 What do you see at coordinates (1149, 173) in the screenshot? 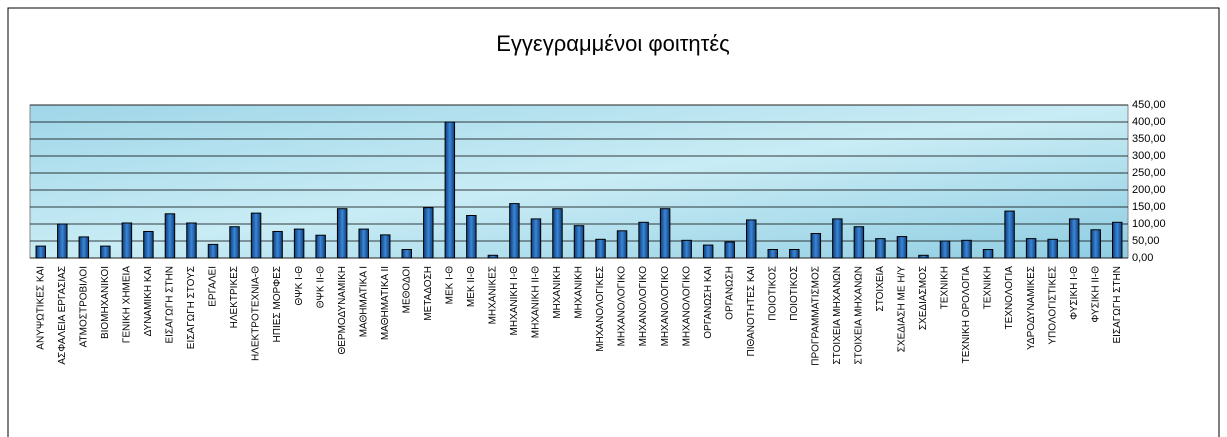
I see `y-tick-label: 250,00` at bounding box center [1149, 173].